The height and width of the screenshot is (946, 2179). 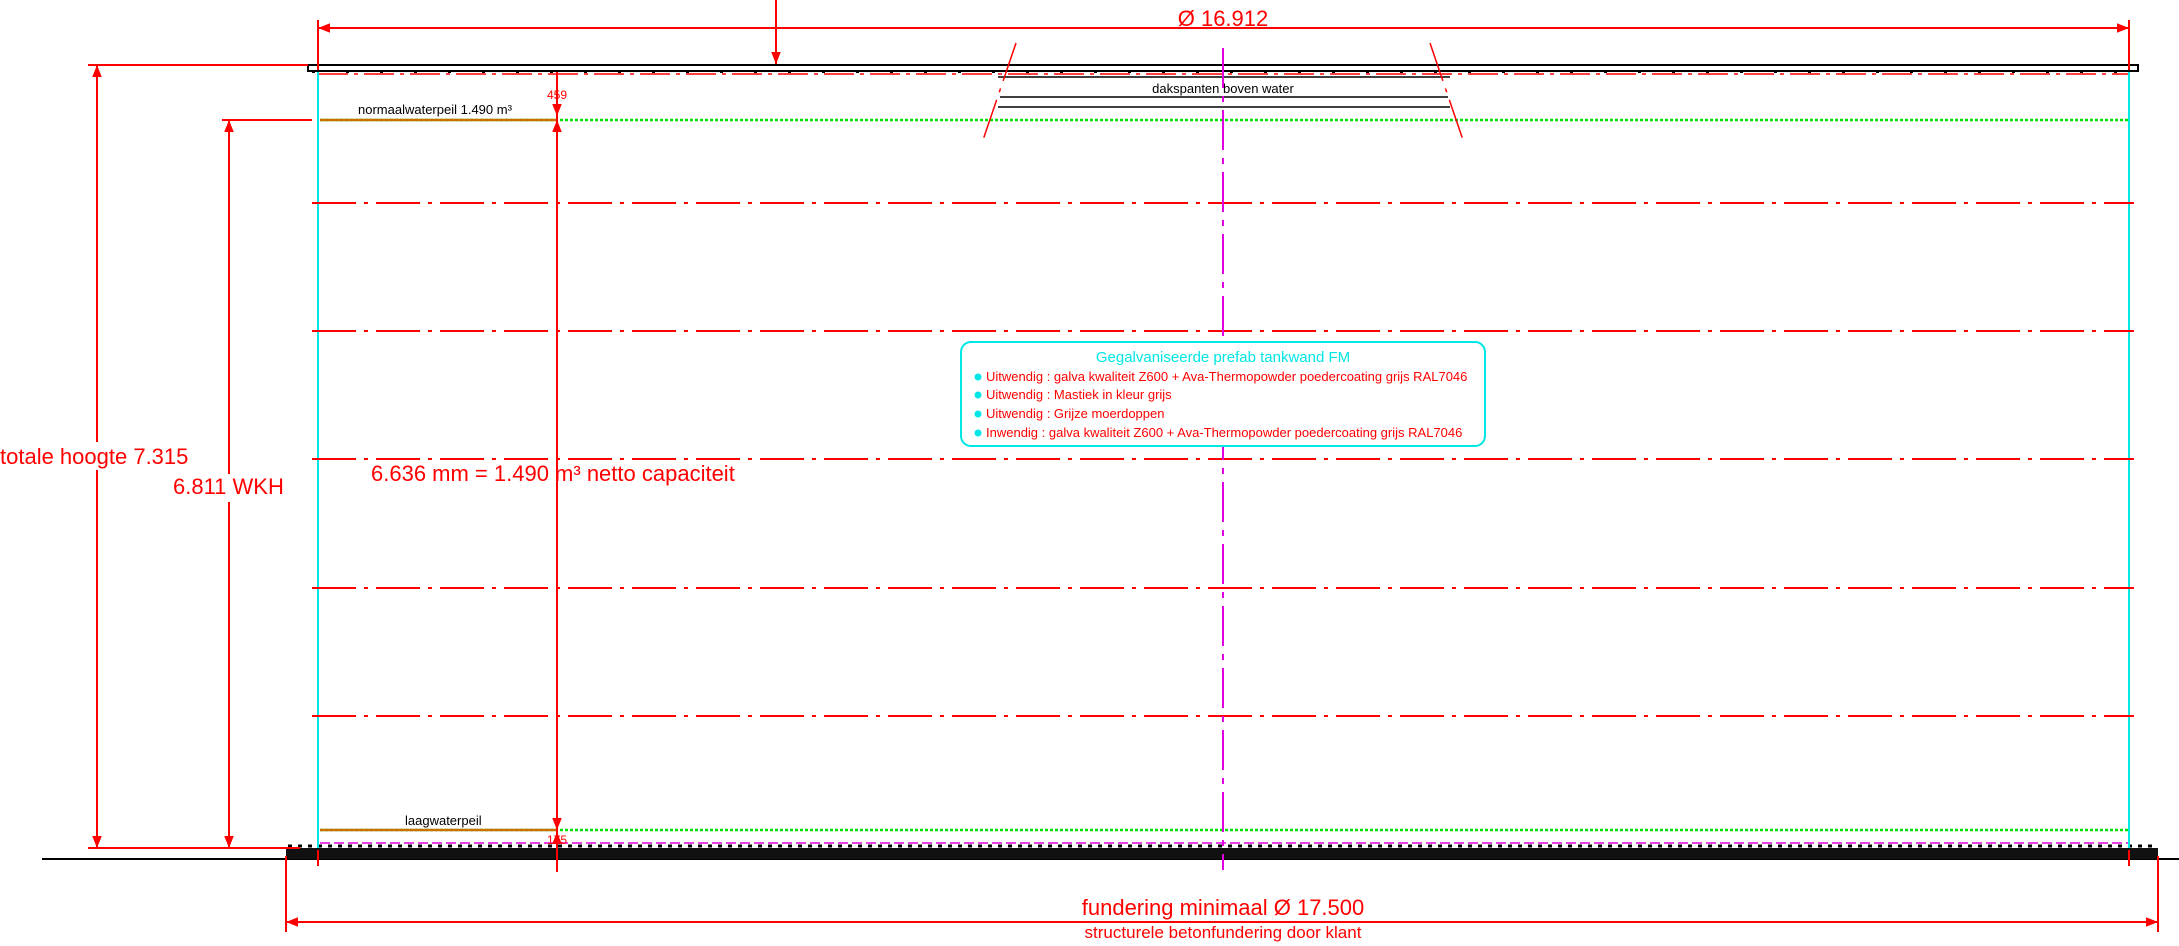 What do you see at coordinates (1222, 853) in the screenshot?
I see `foundation-slab` at bounding box center [1222, 853].